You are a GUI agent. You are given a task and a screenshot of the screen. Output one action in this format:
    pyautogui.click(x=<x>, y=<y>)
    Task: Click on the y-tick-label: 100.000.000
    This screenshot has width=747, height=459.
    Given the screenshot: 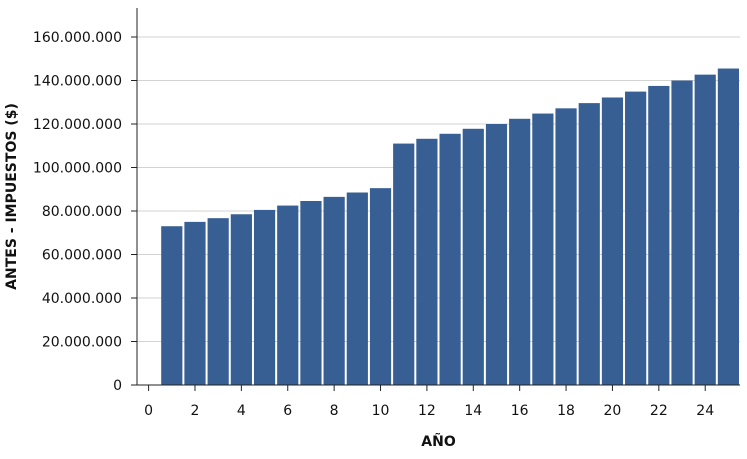 What is the action you would take?
    pyautogui.click(x=77, y=169)
    